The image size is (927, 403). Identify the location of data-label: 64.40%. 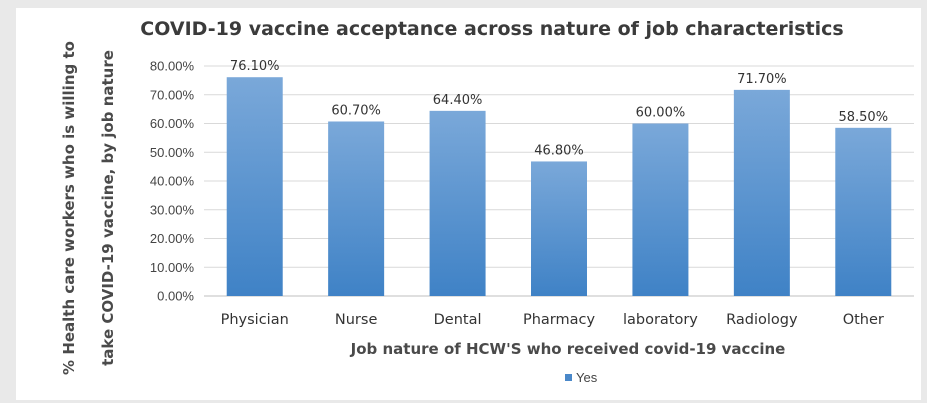
(458, 100).